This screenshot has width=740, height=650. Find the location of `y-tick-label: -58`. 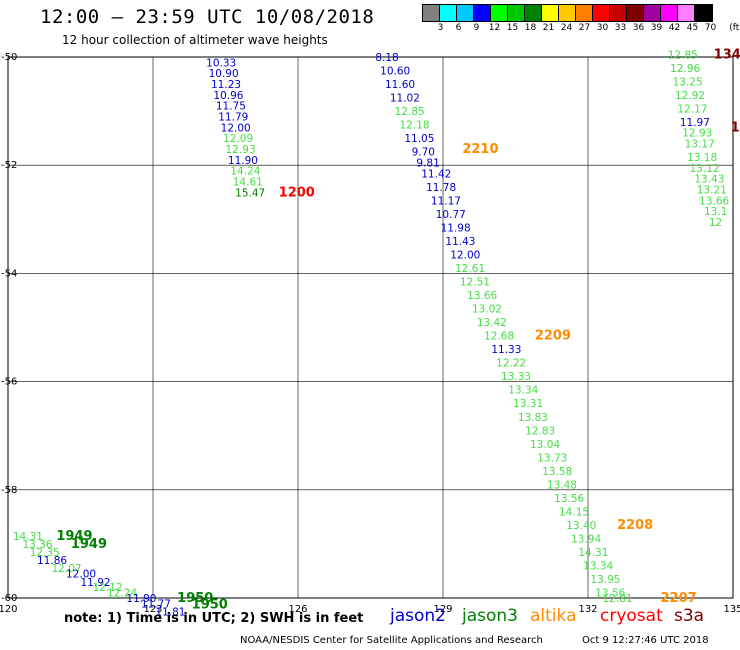

y-tick-label: -58 is located at coordinates (9, 490).